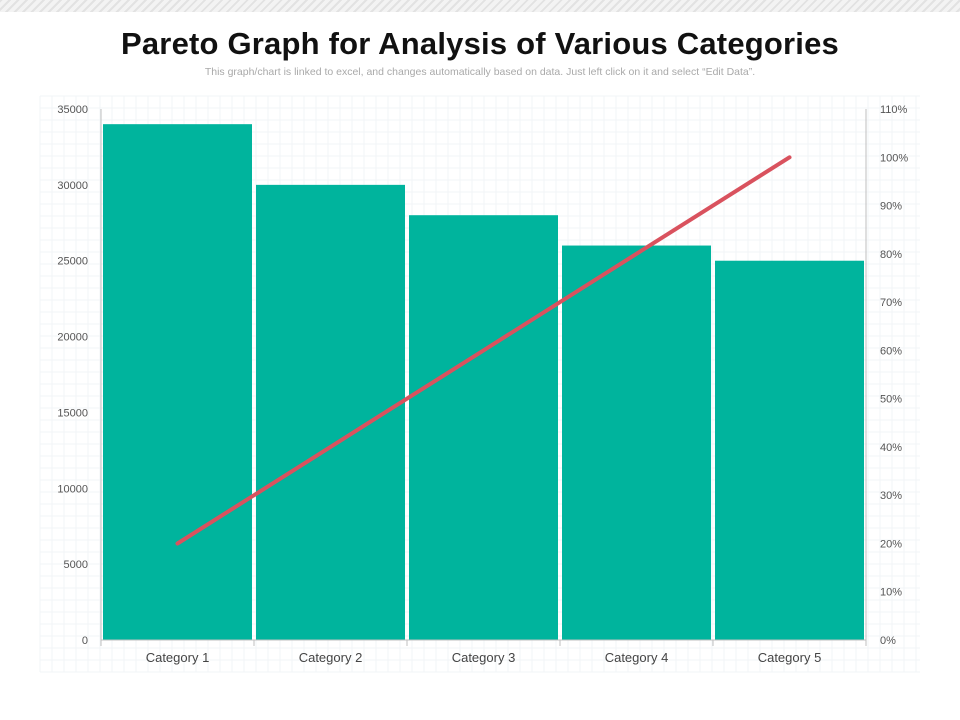 Image resolution: width=960 pixels, height=720 pixels. I want to click on right-axis-tick-label: 30%, so click(891, 496).